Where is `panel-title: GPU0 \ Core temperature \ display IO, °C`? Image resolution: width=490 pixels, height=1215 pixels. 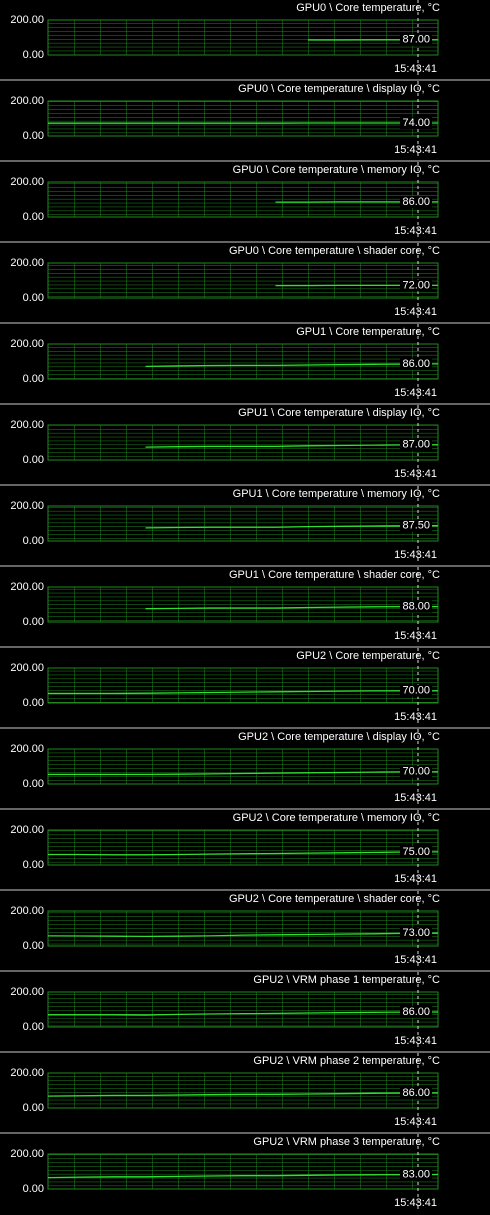 panel-title: GPU0 \ Core temperature \ display IO, °C is located at coordinates (339, 89).